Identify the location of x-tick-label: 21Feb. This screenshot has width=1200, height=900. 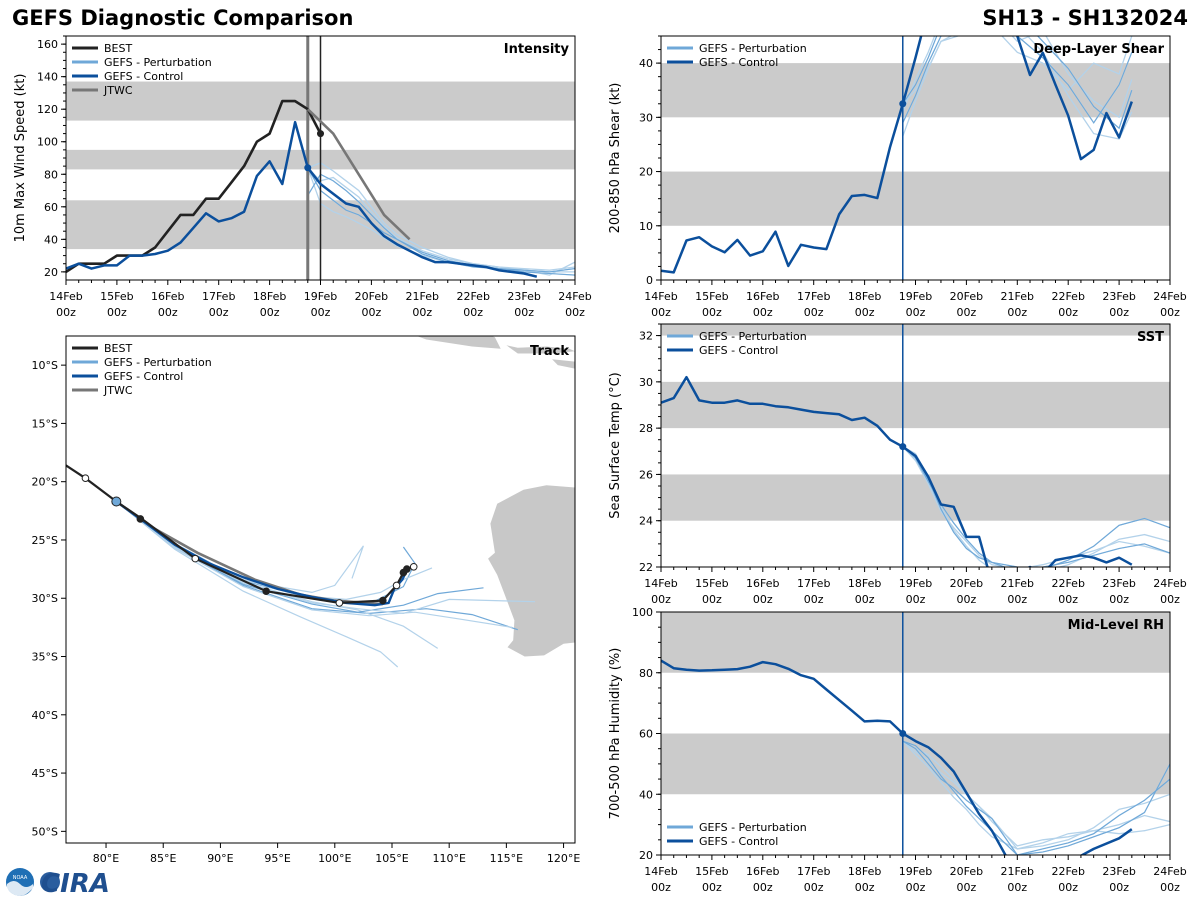
(1017, 871).